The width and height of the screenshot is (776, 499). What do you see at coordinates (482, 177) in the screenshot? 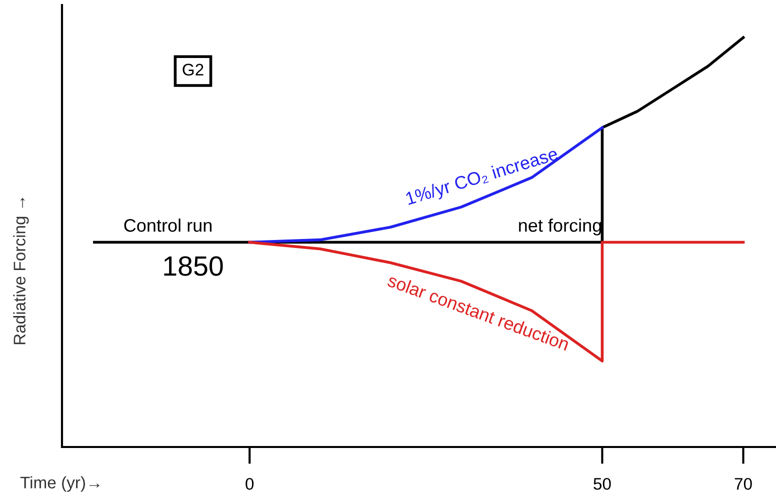
I see `annotation: 1%/yr CO₂ increase` at bounding box center [482, 177].